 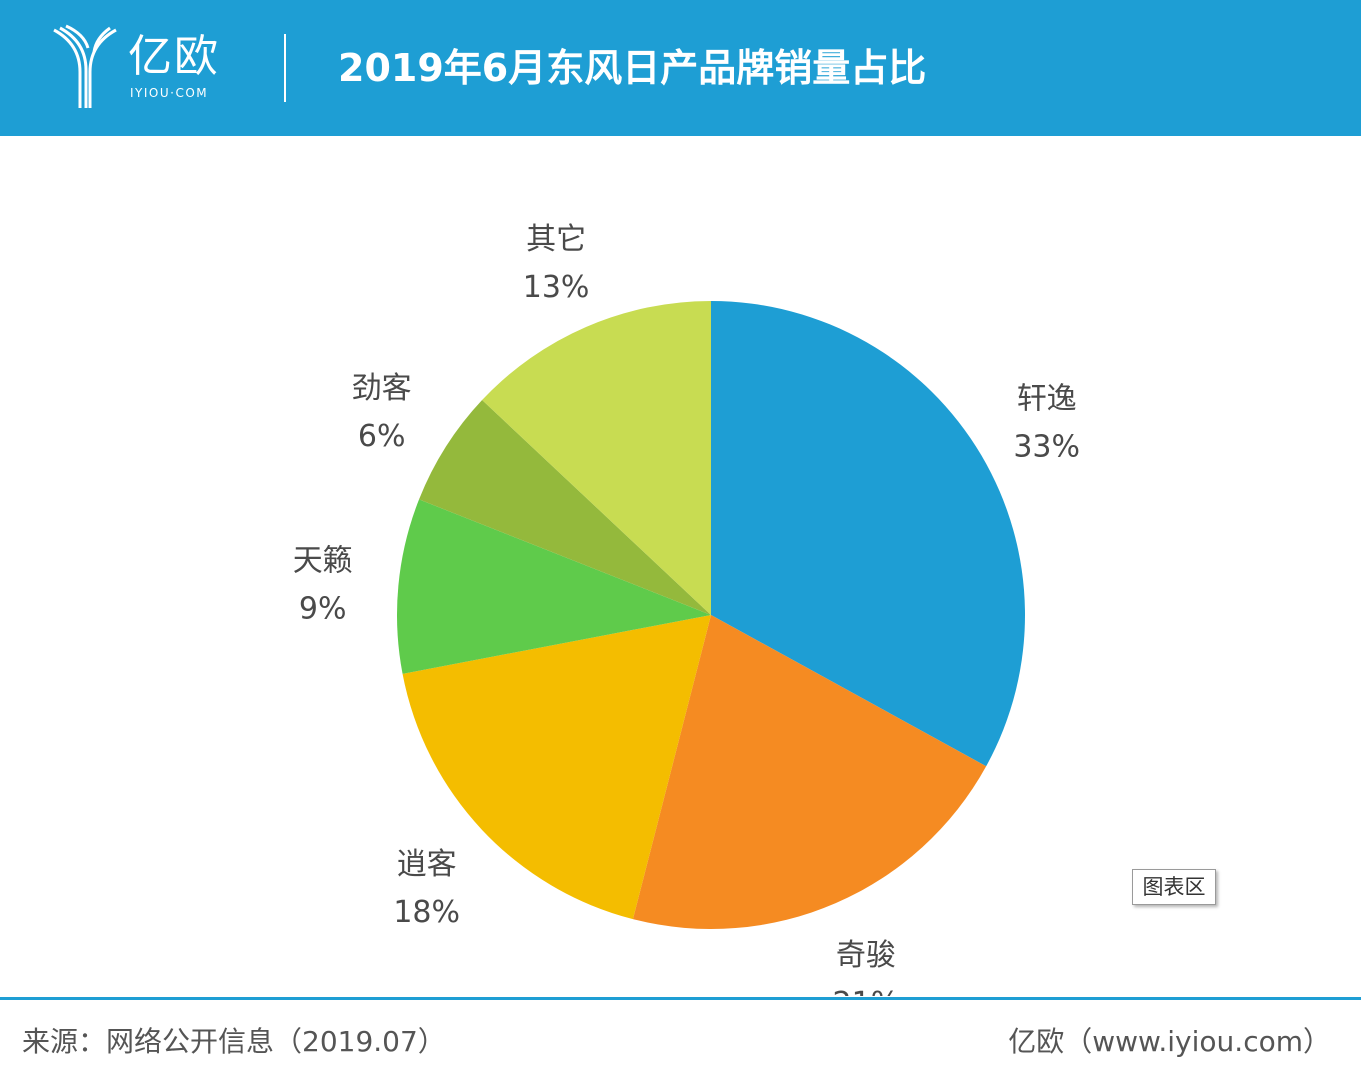 What do you see at coordinates (426, 912) in the screenshot?
I see `slice-percent-label: 18%` at bounding box center [426, 912].